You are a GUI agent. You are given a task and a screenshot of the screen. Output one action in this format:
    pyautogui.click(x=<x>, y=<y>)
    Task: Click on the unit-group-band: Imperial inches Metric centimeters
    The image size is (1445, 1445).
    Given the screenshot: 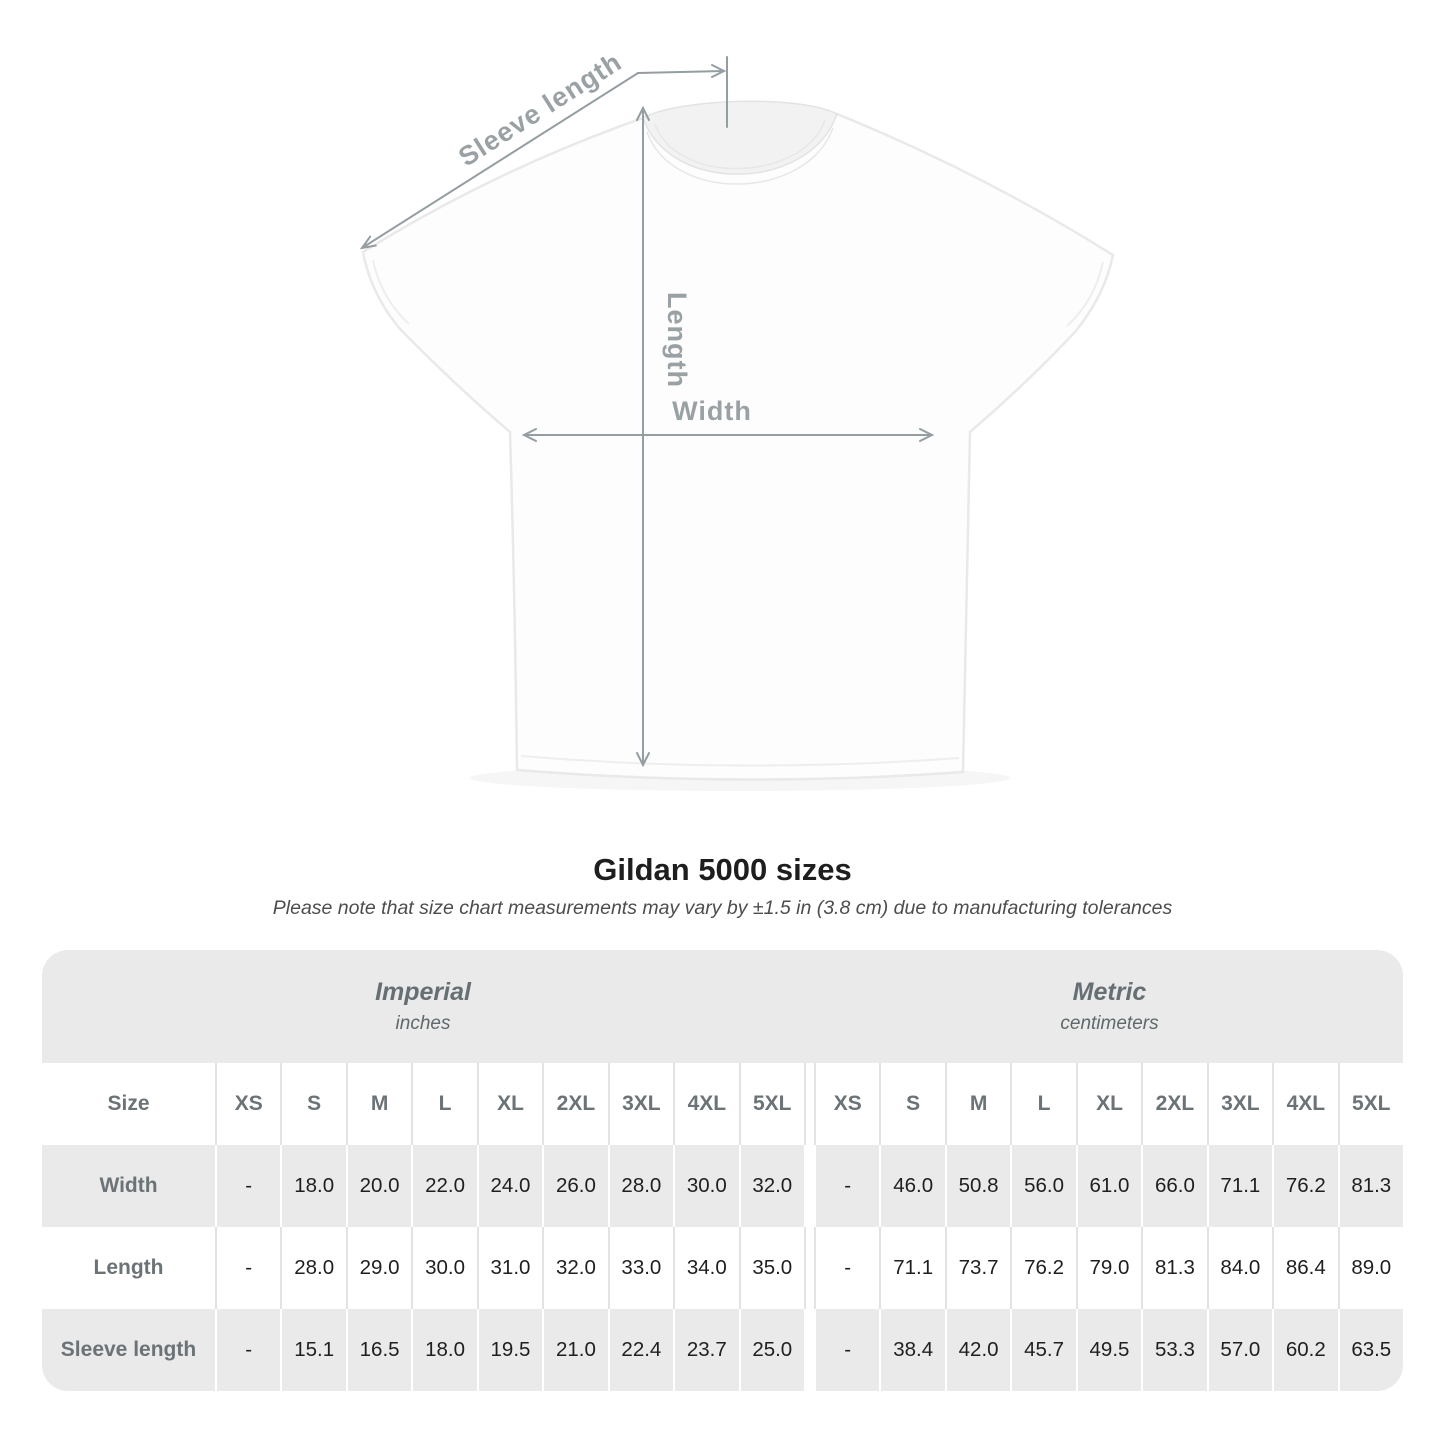 What is the action you would take?
    pyautogui.click(x=722, y=1006)
    